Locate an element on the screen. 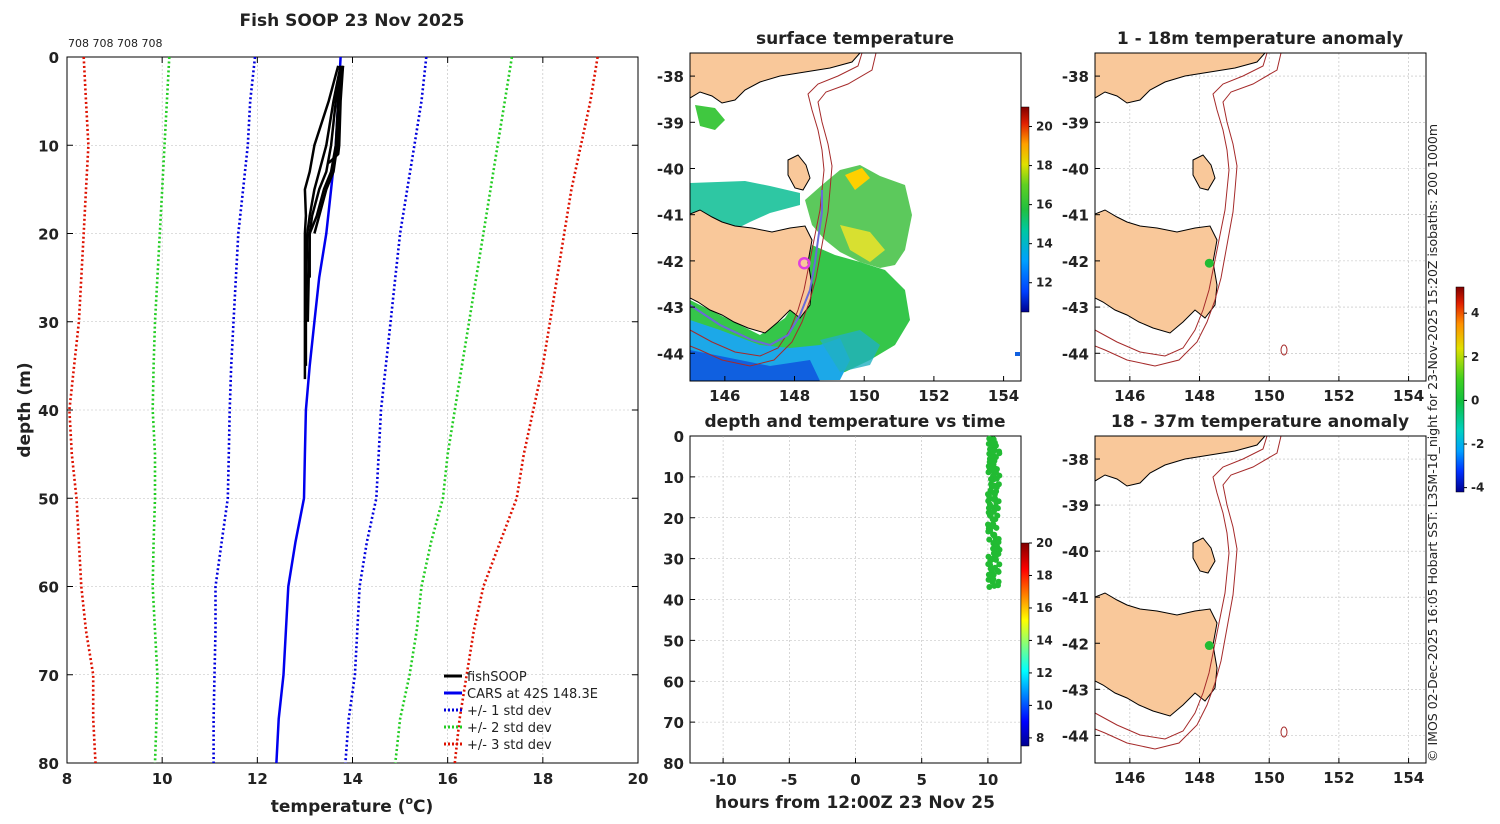  profile-ytick-label: 80 is located at coordinates (48, 764).